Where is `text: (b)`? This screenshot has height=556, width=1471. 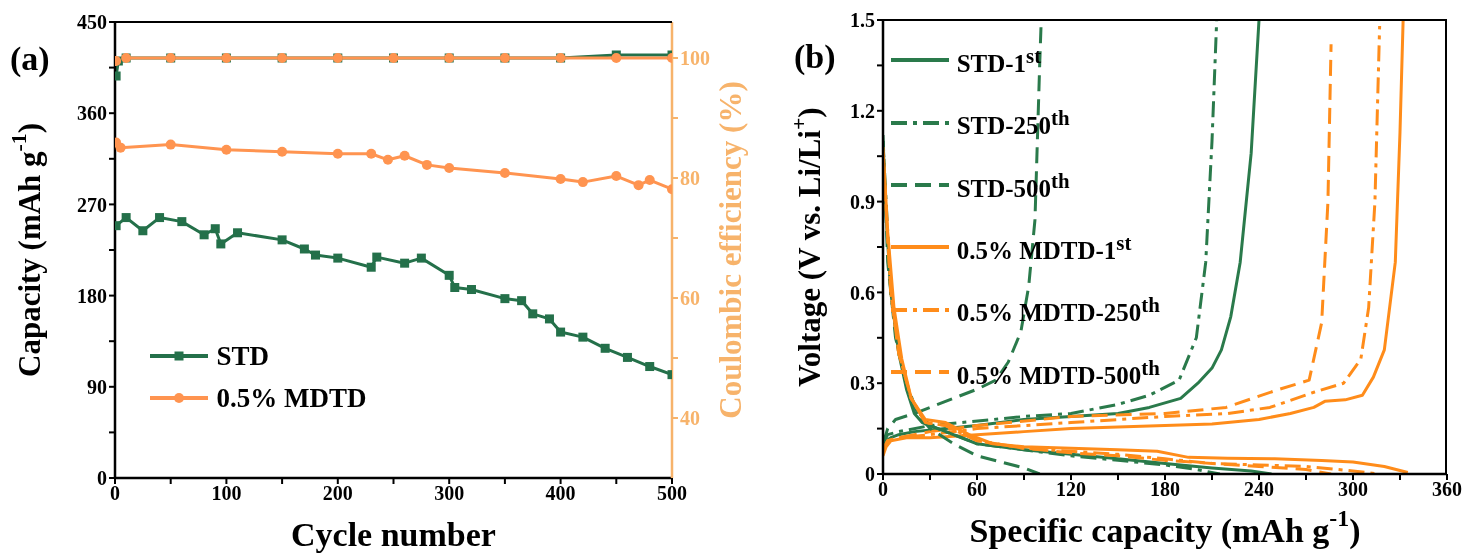
text: (b) is located at coordinates (815, 57).